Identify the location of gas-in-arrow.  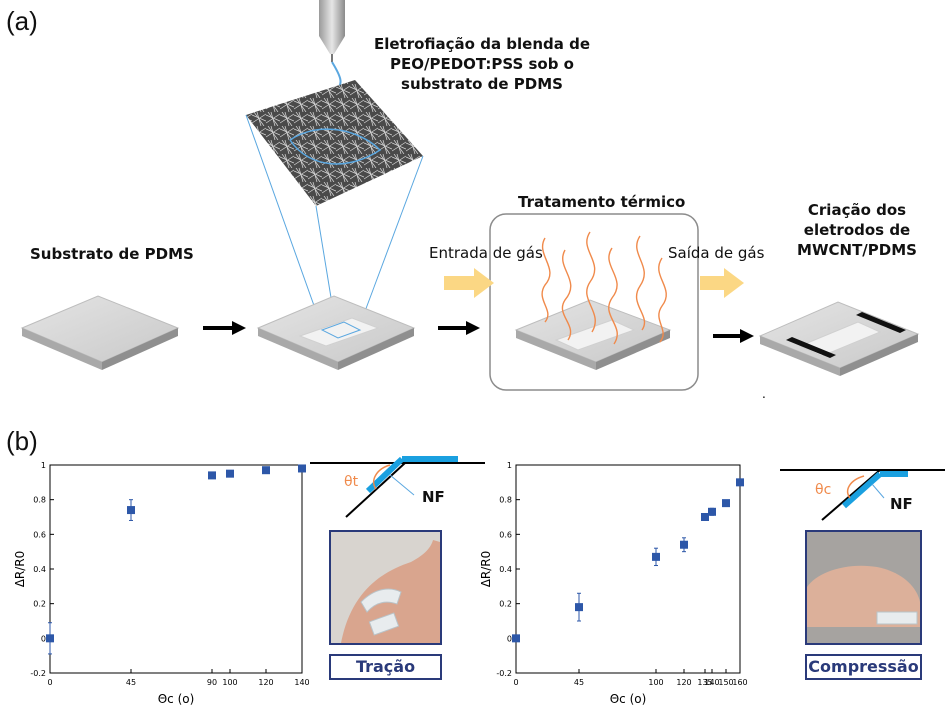
(469, 283).